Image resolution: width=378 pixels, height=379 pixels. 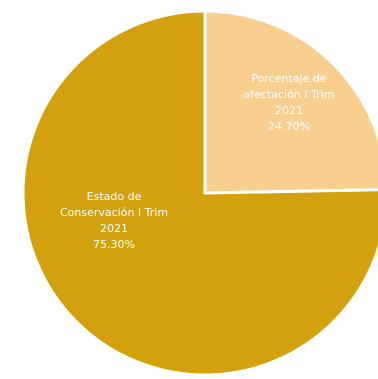 I want to click on slice-value-label: 24.70%, so click(x=289, y=126).